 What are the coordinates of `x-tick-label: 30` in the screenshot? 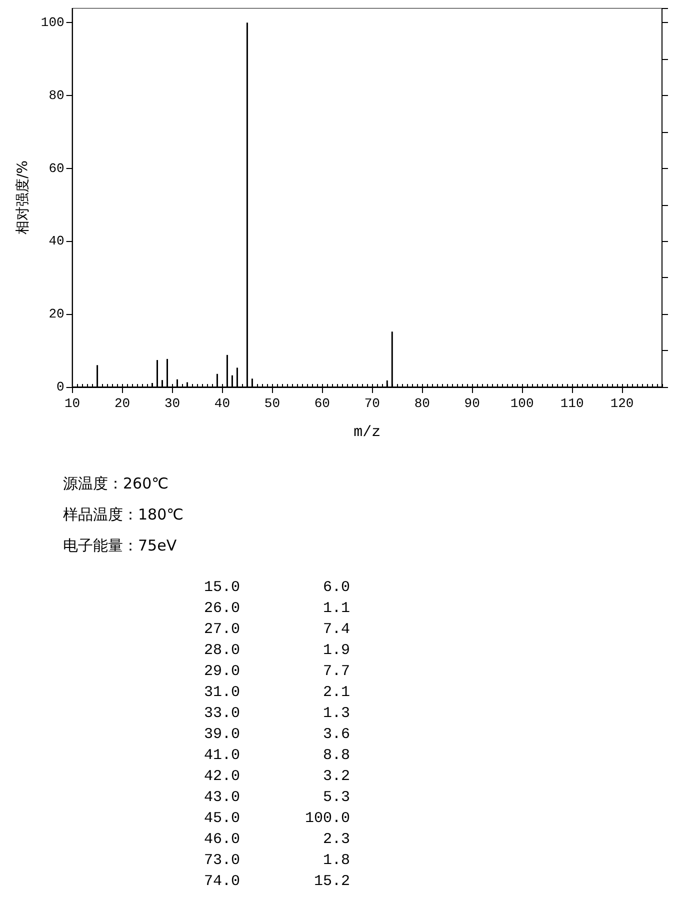 It's located at (172, 403).